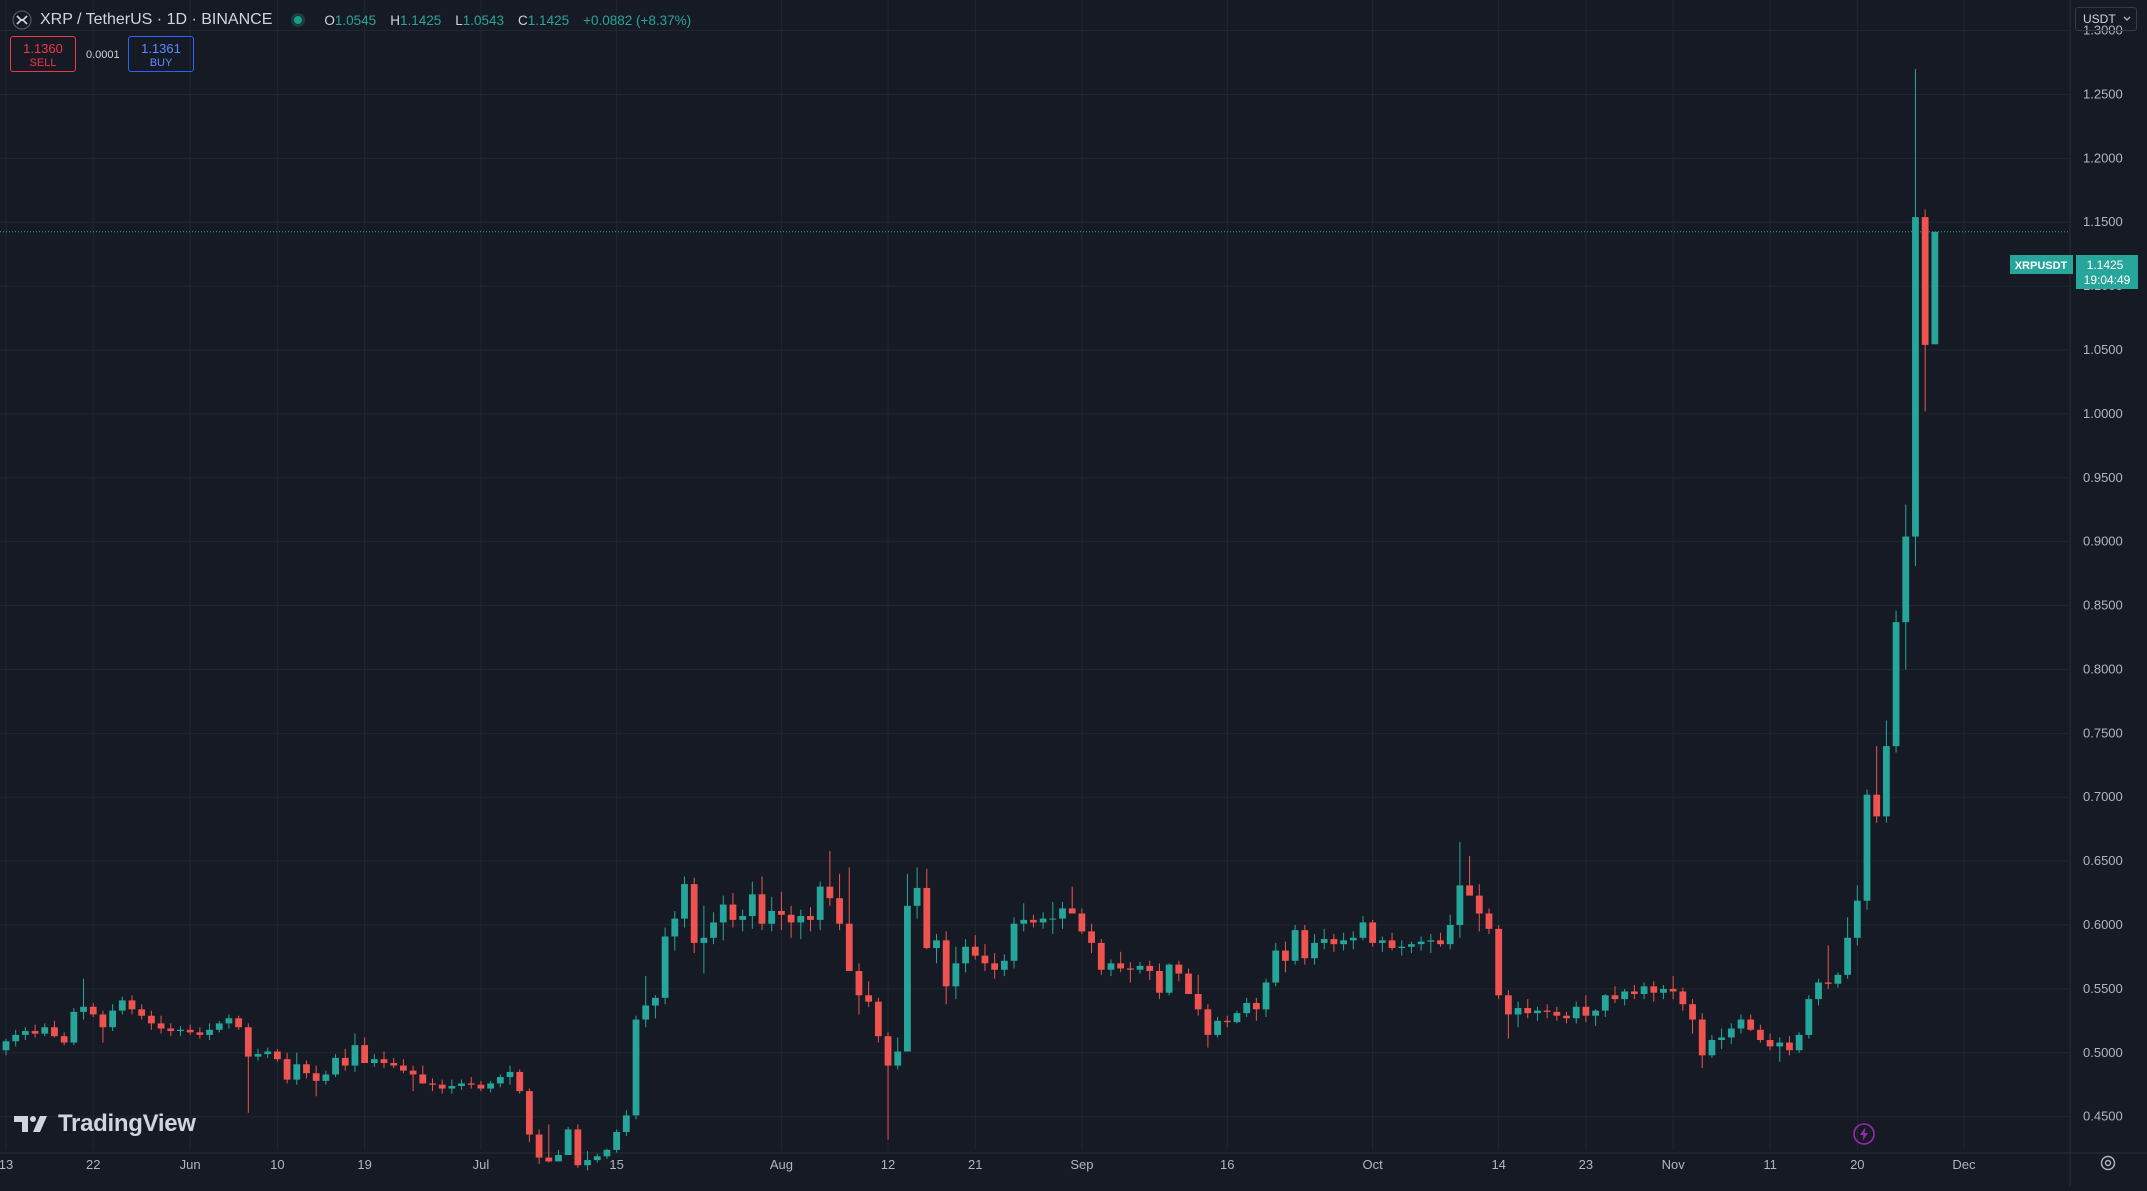 Image resolution: width=2147 pixels, height=1191 pixels. What do you see at coordinates (103, 55) in the screenshot?
I see `spread-value: 0.0001` at bounding box center [103, 55].